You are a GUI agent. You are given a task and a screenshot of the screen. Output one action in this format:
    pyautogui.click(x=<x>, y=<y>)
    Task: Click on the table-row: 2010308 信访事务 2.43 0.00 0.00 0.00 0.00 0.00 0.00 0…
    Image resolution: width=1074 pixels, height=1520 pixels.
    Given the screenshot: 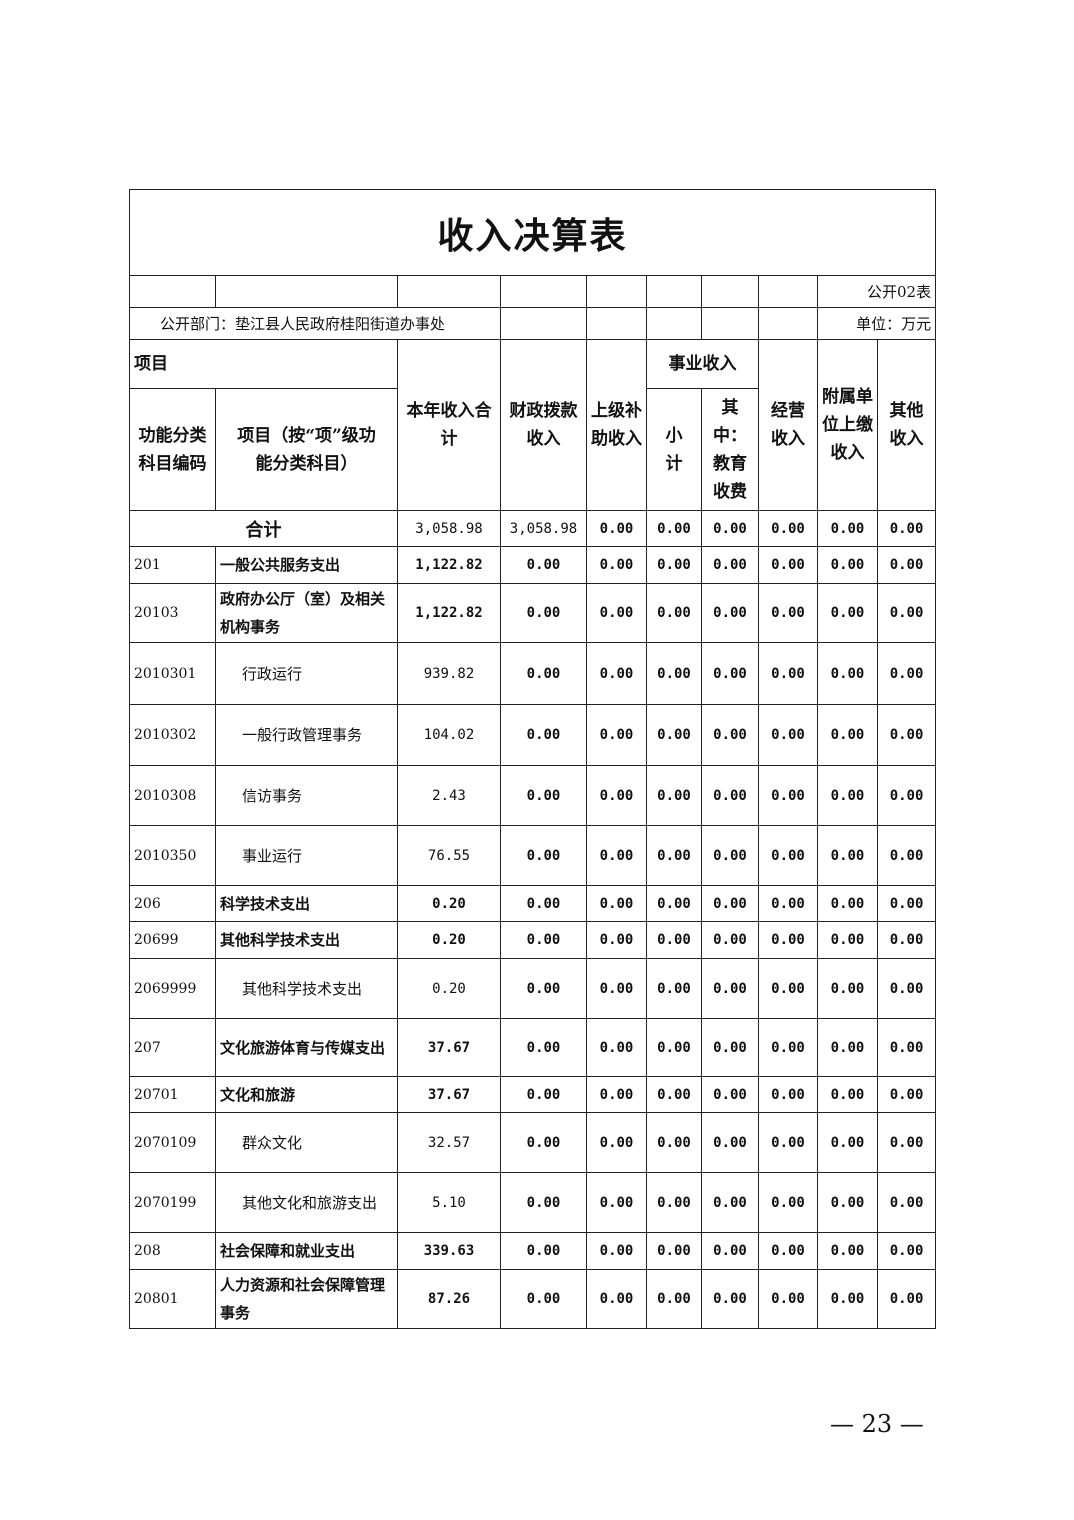 What is the action you would take?
    pyautogui.click(x=533, y=795)
    